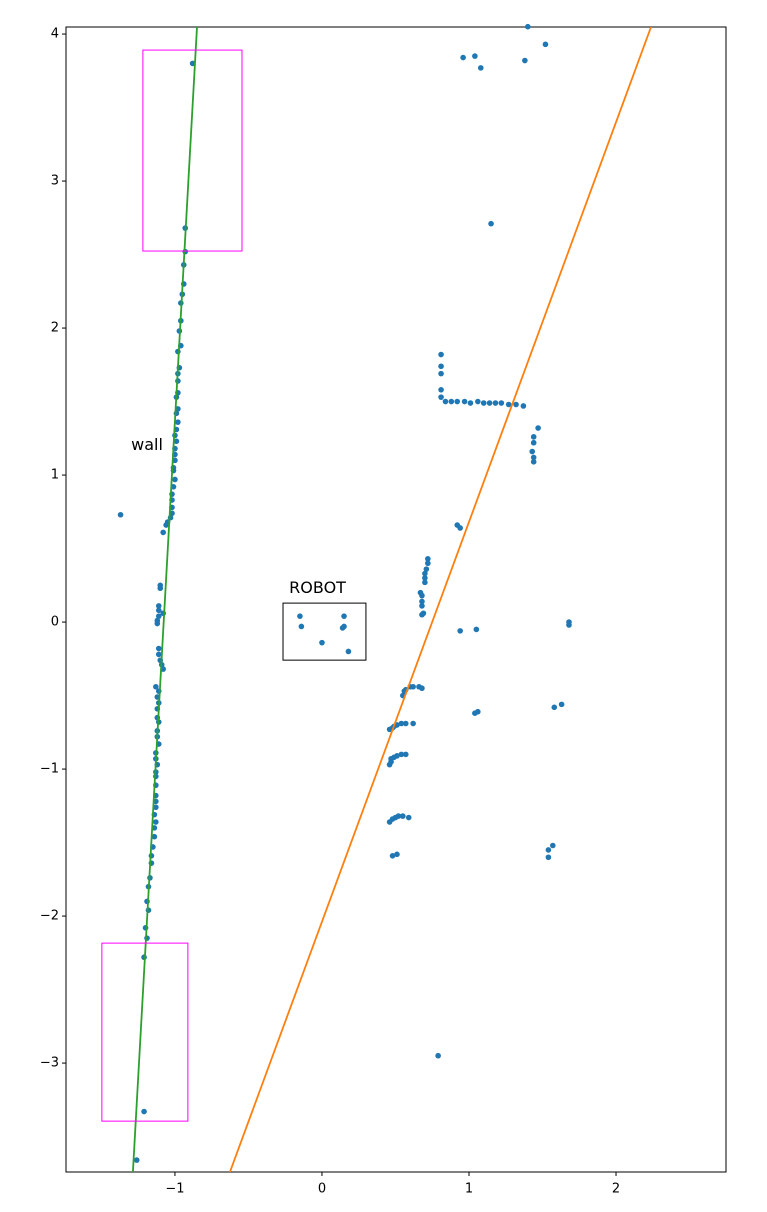 The height and width of the screenshot is (1212, 767). What do you see at coordinates (49, 916) in the screenshot?
I see `y-tick-label: −2` at bounding box center [49, 916].